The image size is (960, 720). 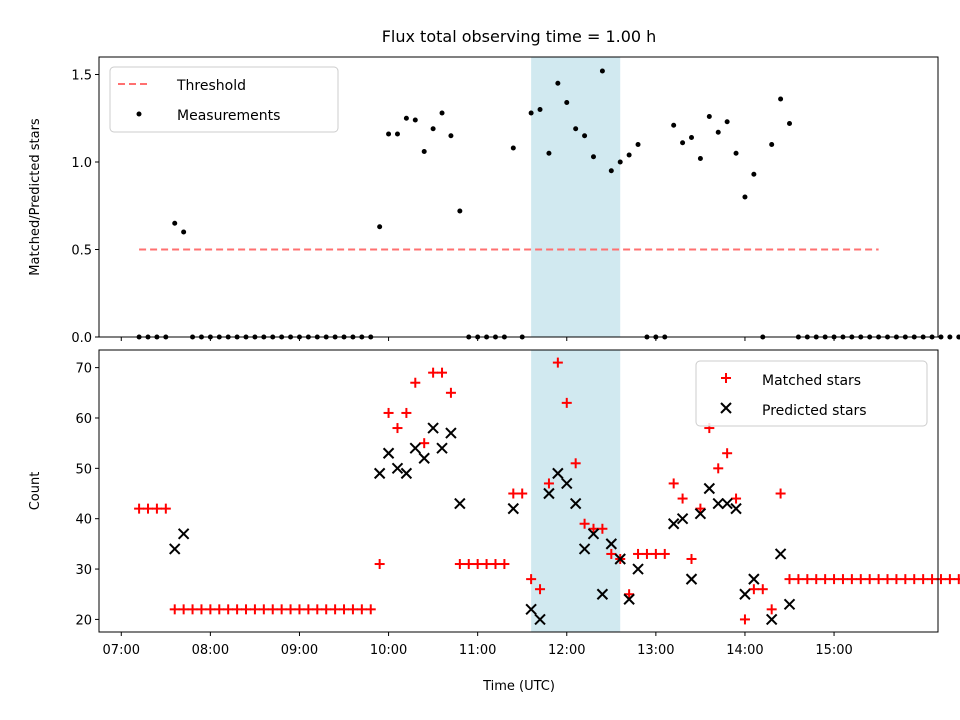 I want to click on x-tick-label: 08:00, so click(x=210, y=650).